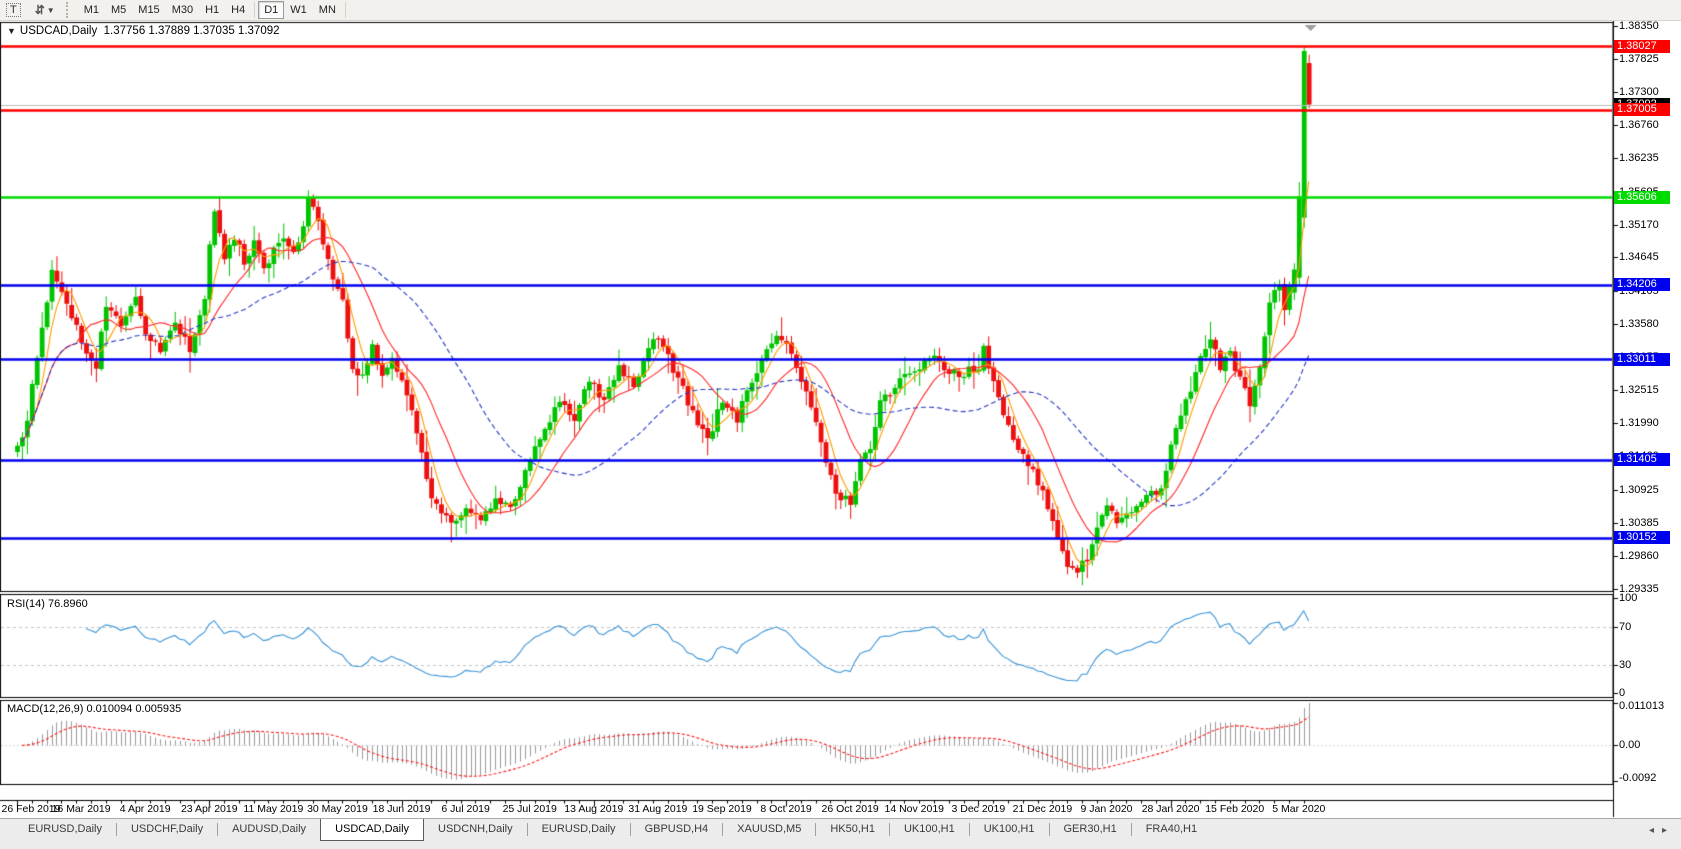 This screenshot has width=1681, height=849. I want to click on date-axis-label: 11 May 2019, so click(273, 809).